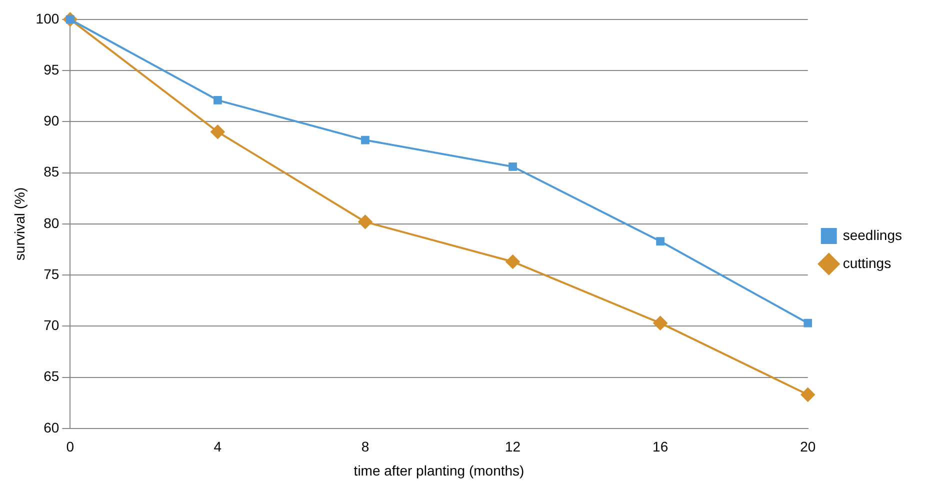 Image resolution: width=930 pixels, height=492 pixels. I want to click on x-tick-label: 16, so click(660, 446).